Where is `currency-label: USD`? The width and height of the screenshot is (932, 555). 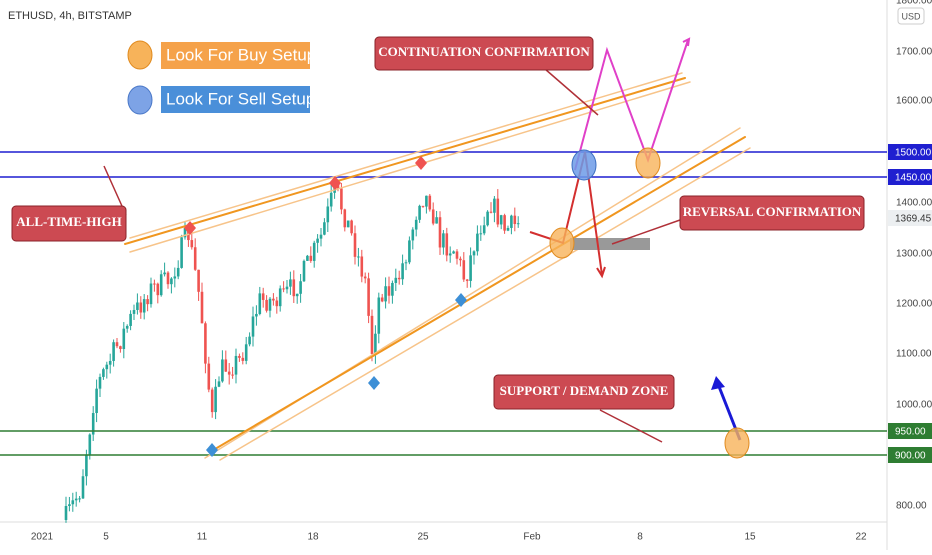 currency-label: USD is located at coordinates (911, 16).